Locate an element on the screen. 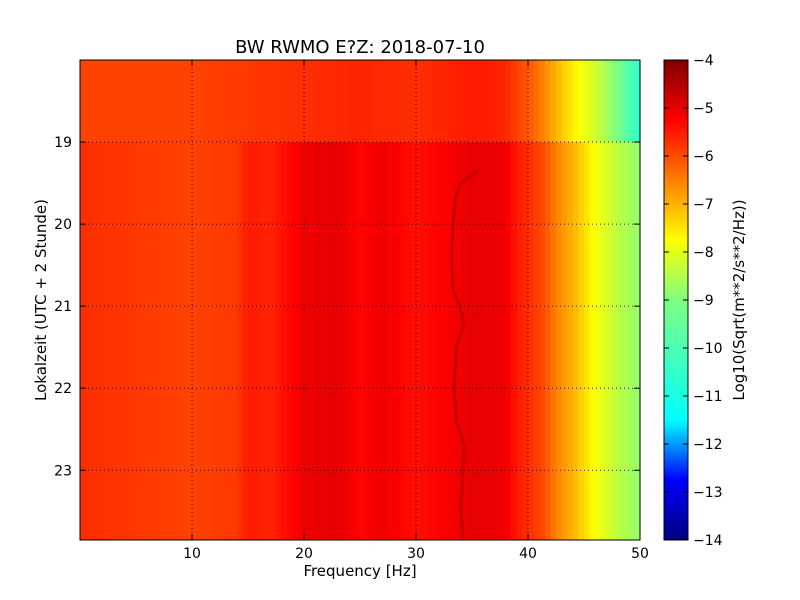 This screenshot has height=600, width=800. colorbar: −4 −5 −6 −7 −8 −9 −10 −11 −12 −13 −14 is located at coordinates (693, 301).